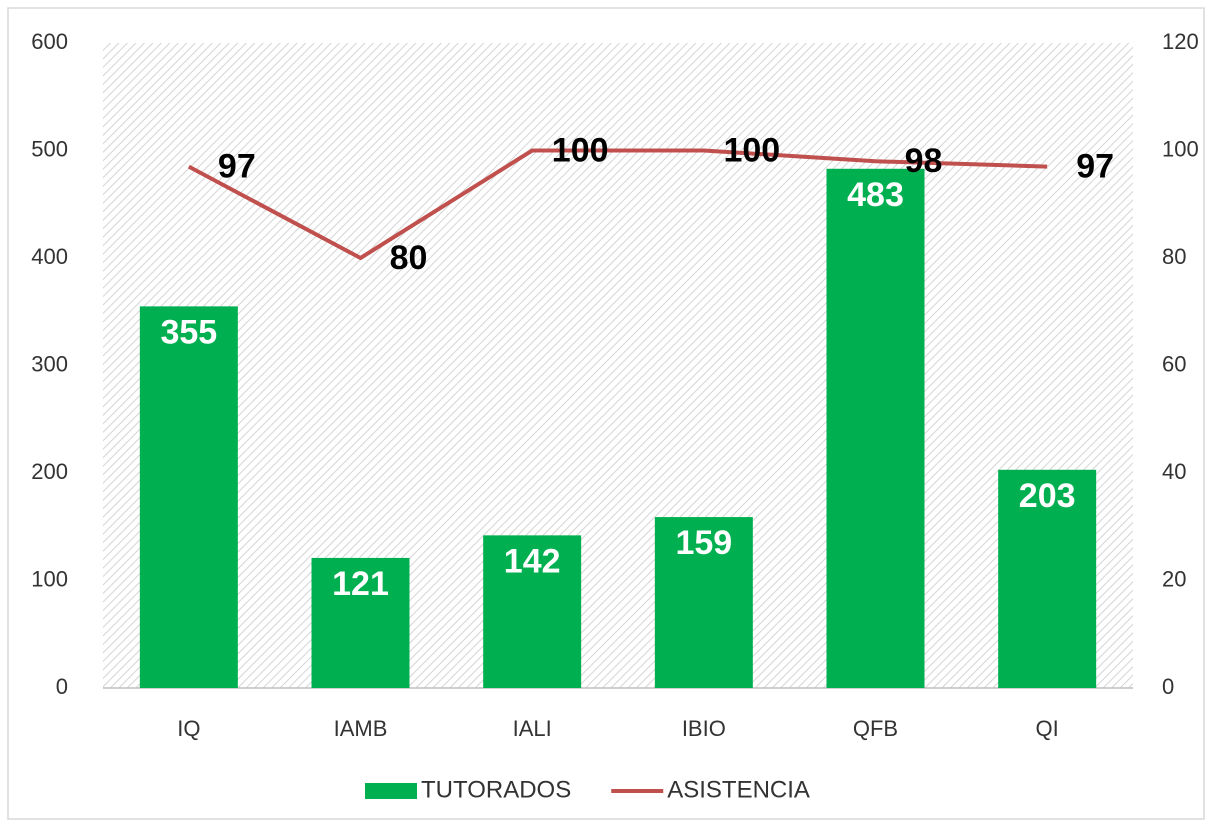 The height and width of the screenshot is (827, 1212). Describe the element at coordinates (49, 578) in the screenshot. I see `y-tick-label: 100` at that location.